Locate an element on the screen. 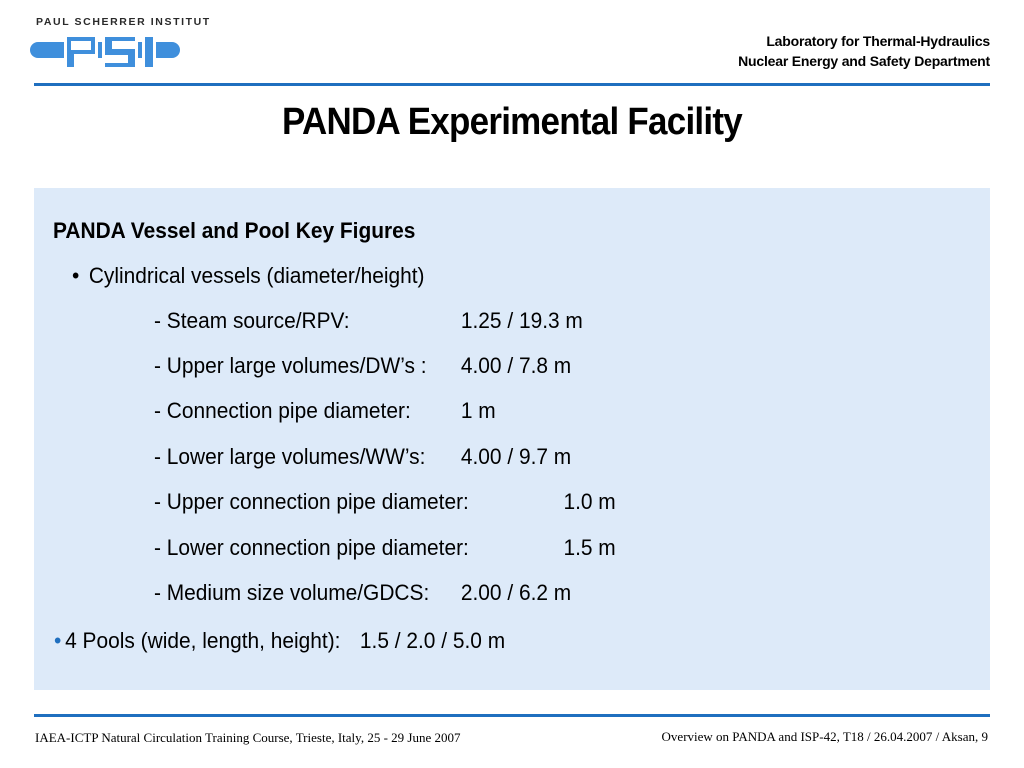 The width and height of the screenshot is (1024, 768). row-label: - Medium size volume/GDCS: is located at coordinates (292, 592).